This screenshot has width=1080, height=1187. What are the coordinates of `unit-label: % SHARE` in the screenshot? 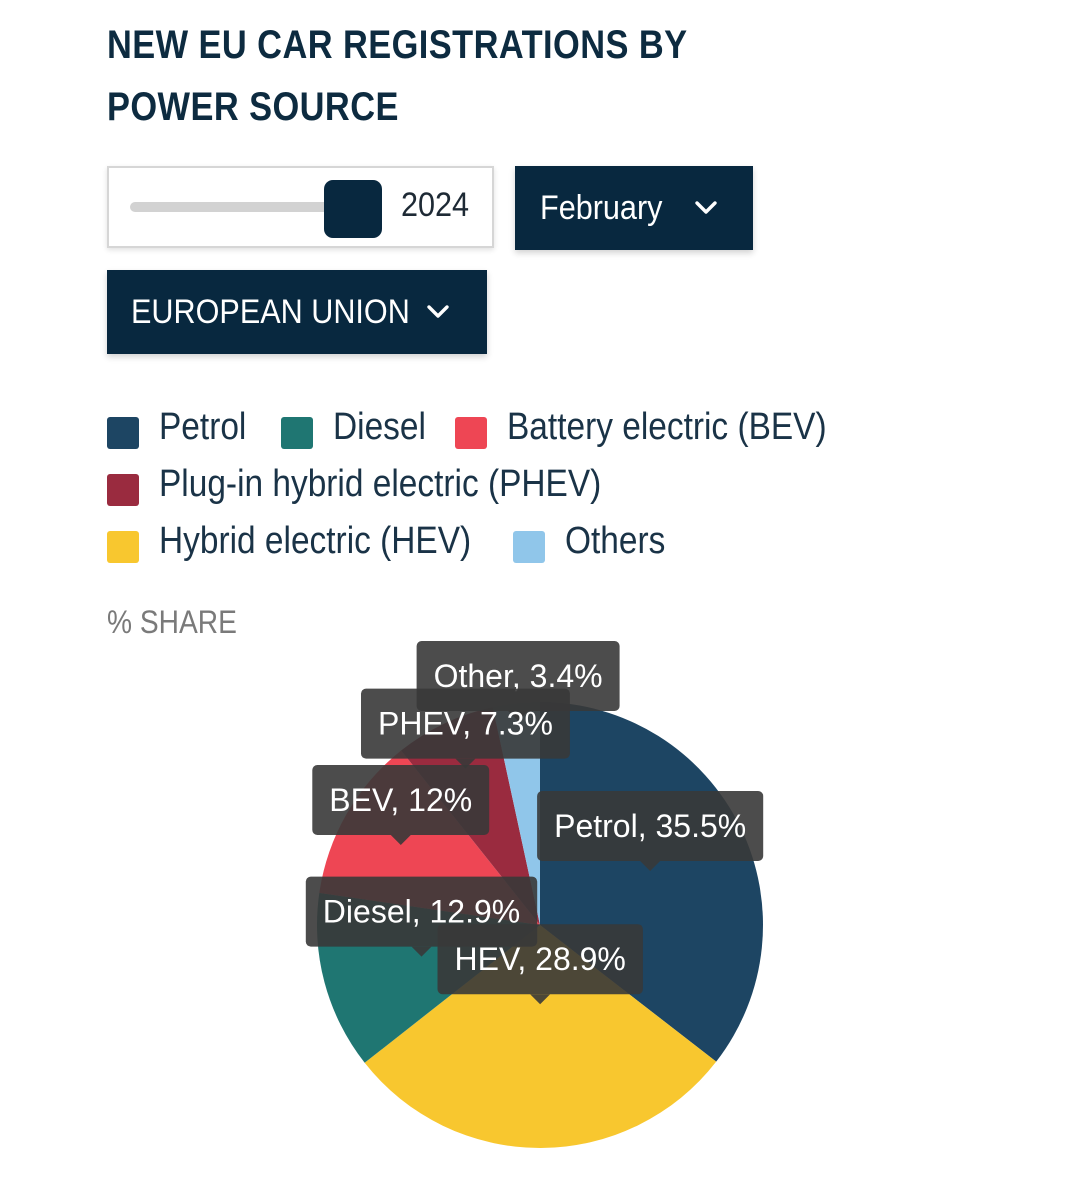 It's located at (172, 622).